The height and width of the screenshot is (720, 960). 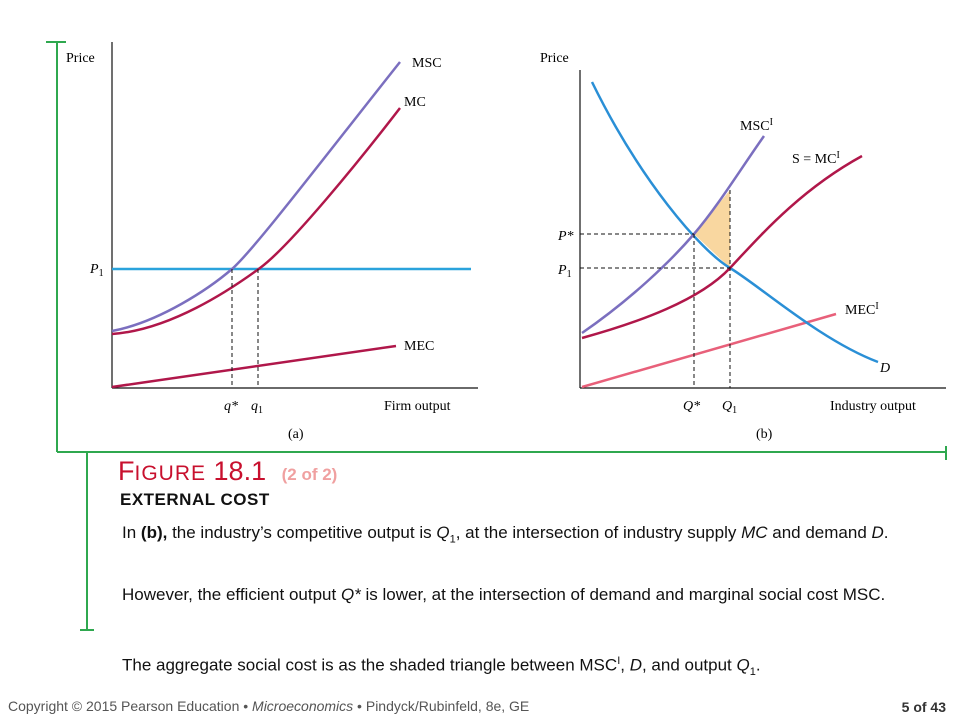 What do you see at coordinates (419, 346) in the screenshot?
I see `panel-a-mec-label: MEC` at bounding box center [419, 346].